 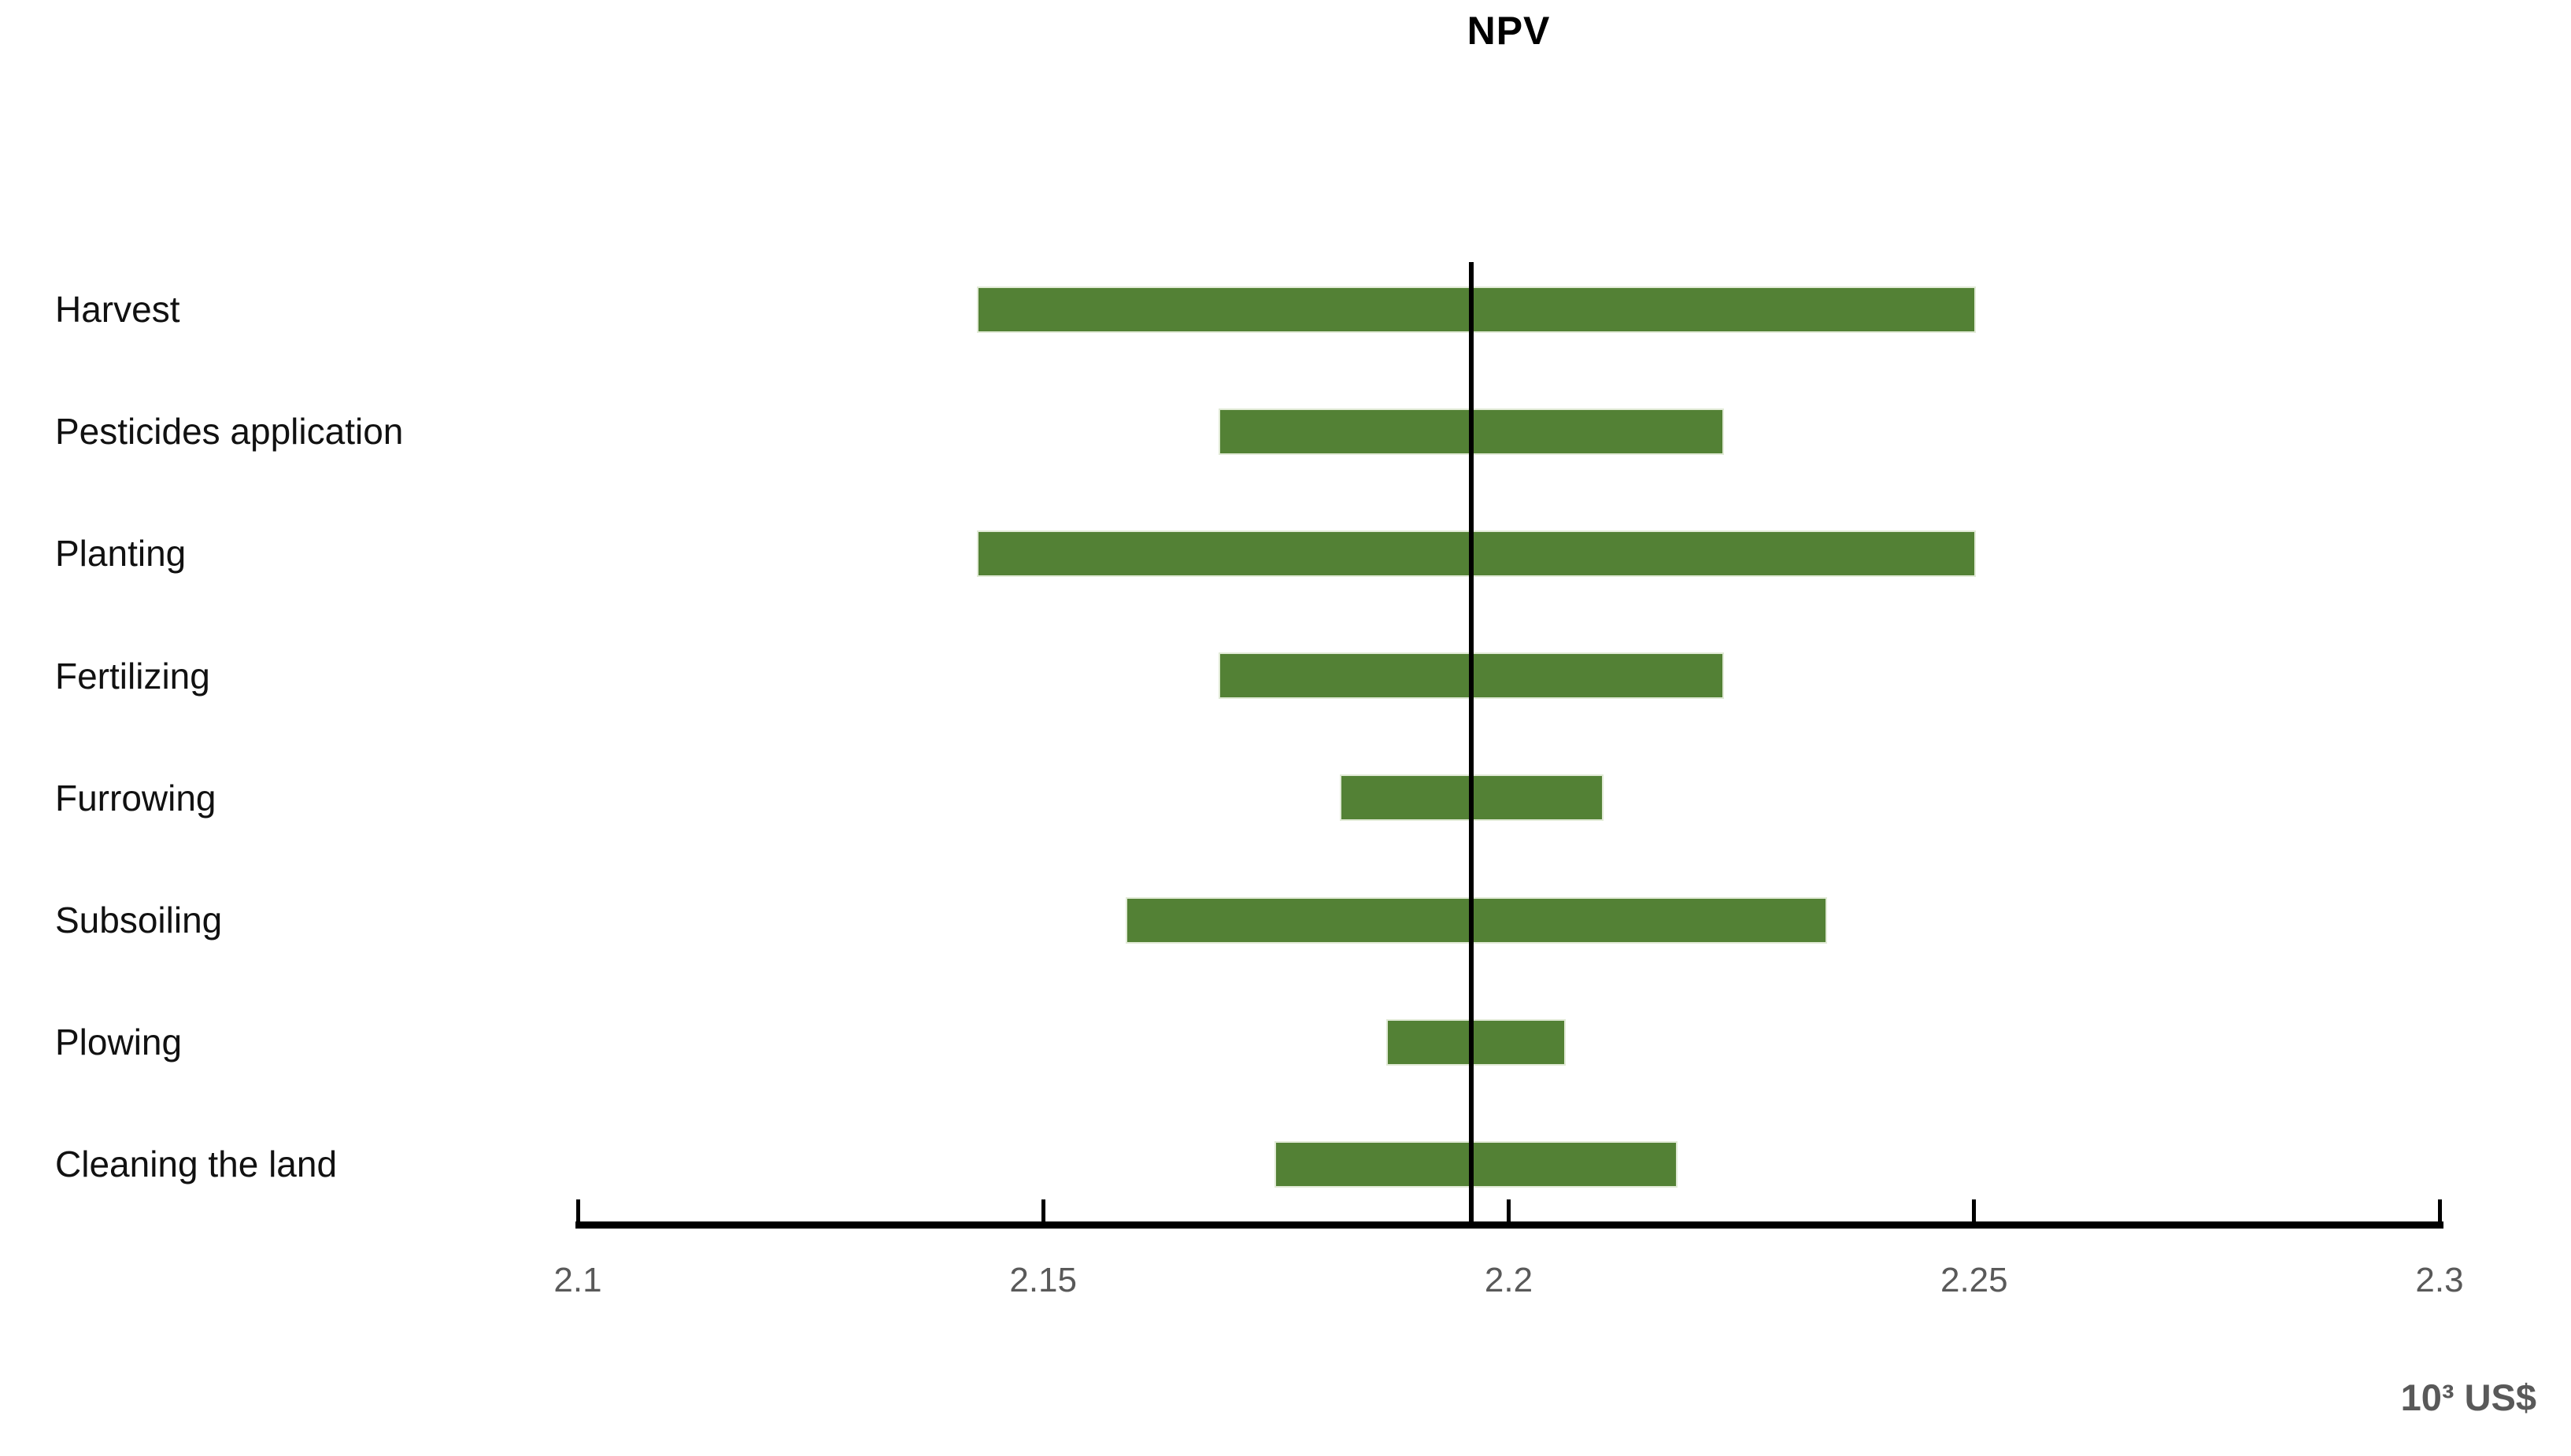 I want to click on category-label: Planting, so click(x=121, y=554).